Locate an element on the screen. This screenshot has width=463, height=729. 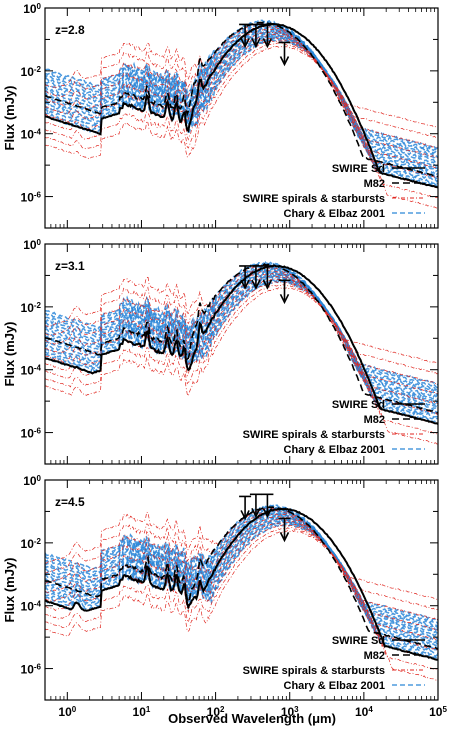
x-tick-label: 10⁵ is located at coordinates (438, 712).